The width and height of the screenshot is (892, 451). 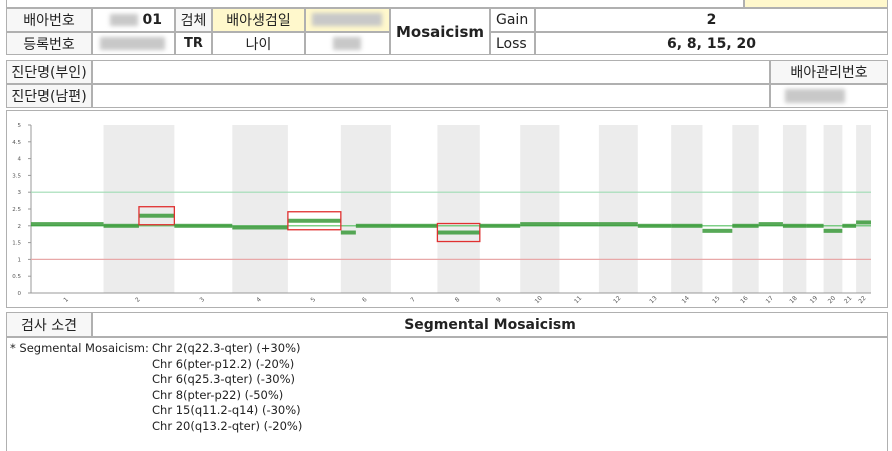 I want to click on finding-line: Chr 8(pter-p22) (-50%), so click(x=218, y=394).